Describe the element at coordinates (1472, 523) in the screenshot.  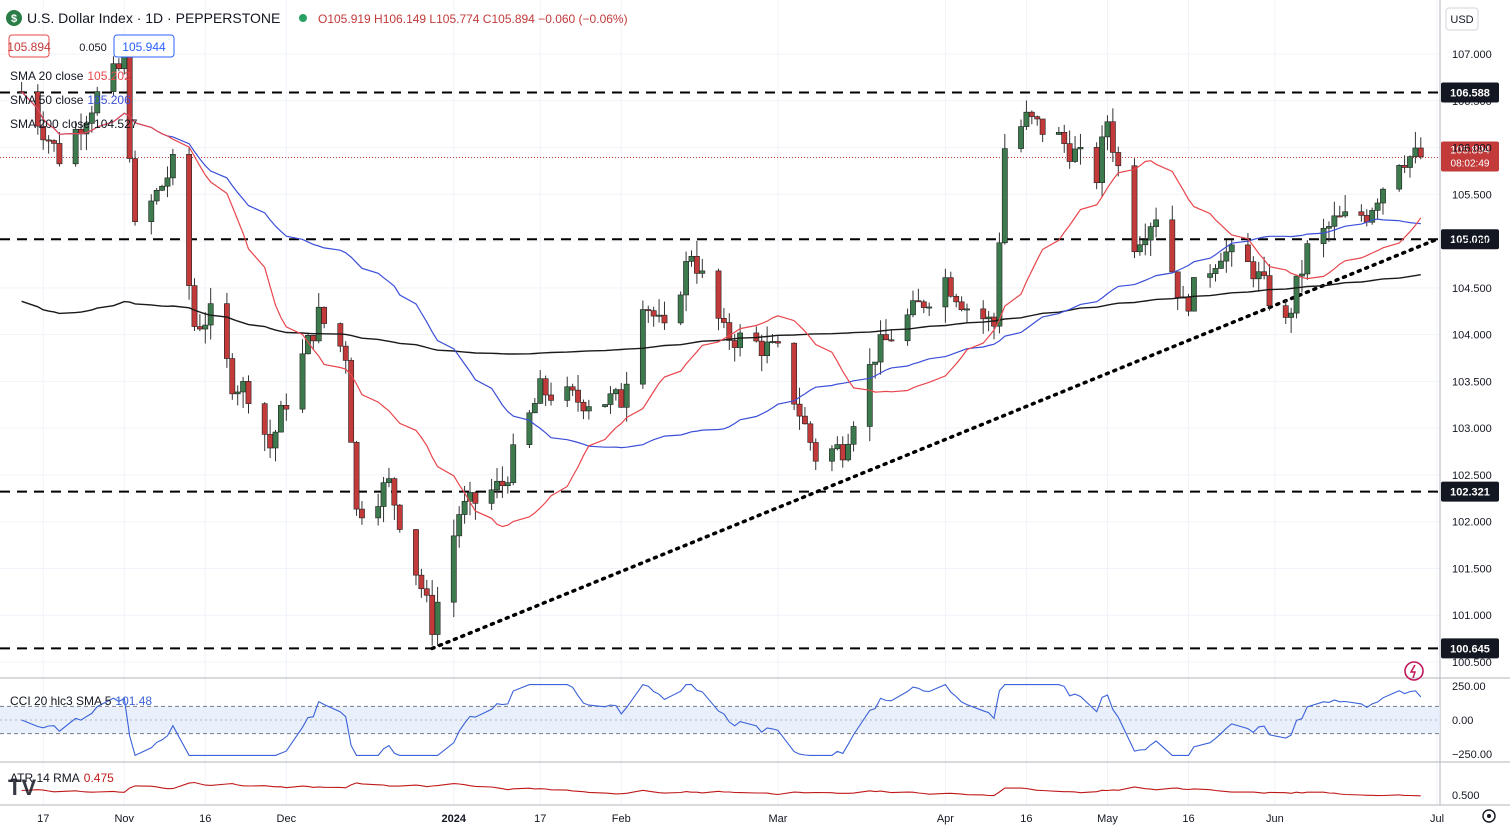
I see `price-tick-label: 102.000` at that location.